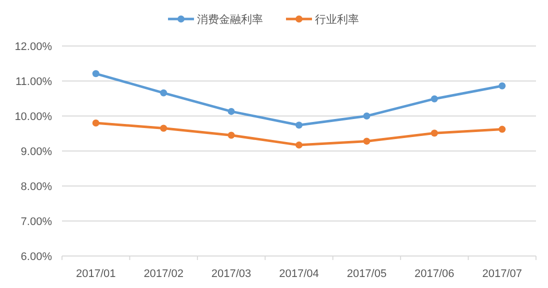  I want to click on x-tick-label: 2017/07, so click(502, 274).